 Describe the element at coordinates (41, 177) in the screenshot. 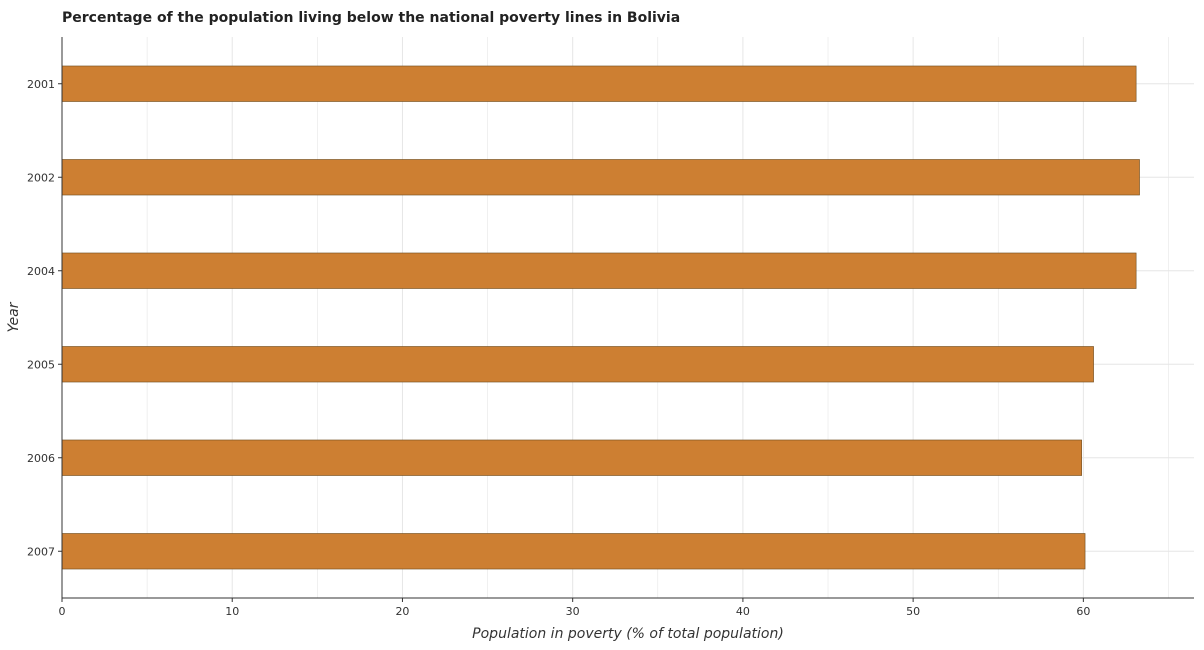

I see `y-tick-label: 2002` at that location.